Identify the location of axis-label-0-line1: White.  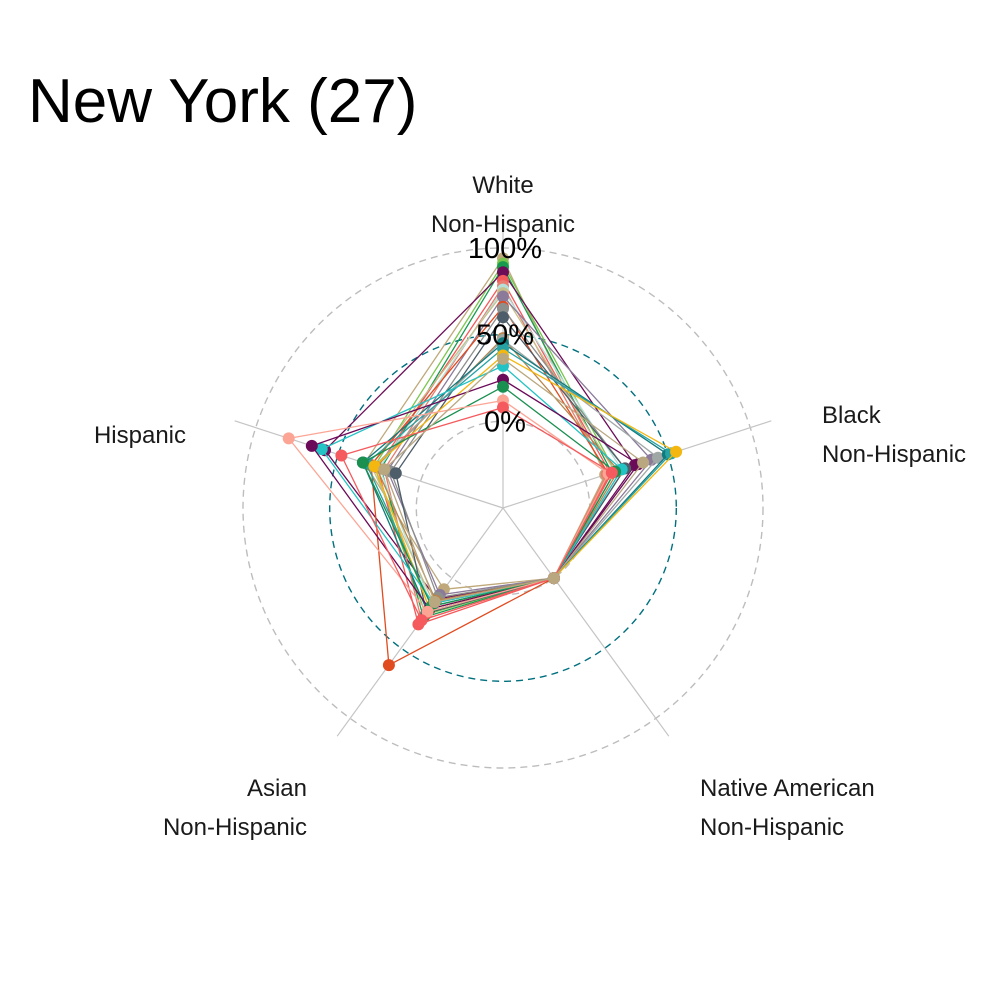
(502, 185).